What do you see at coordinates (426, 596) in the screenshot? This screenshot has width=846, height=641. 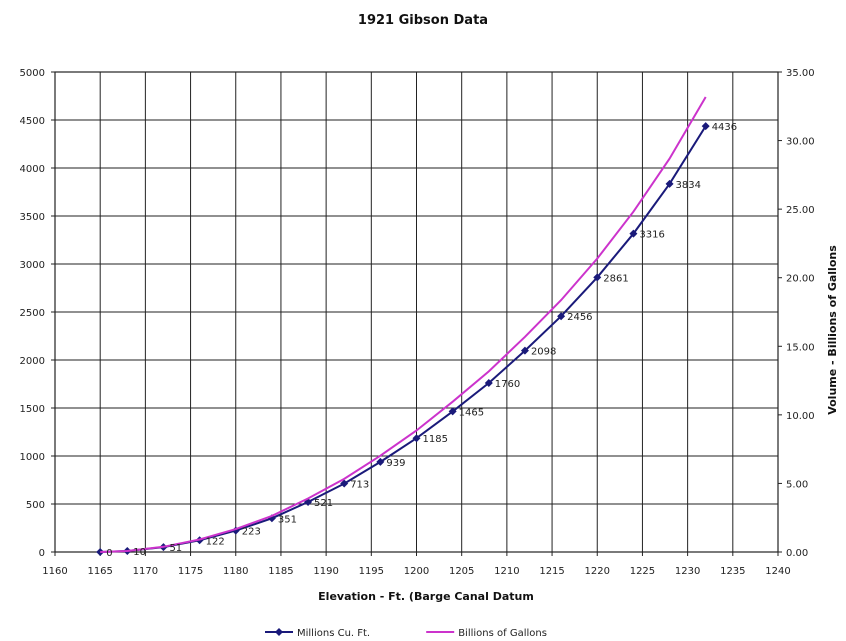 I see `x-axis-title: Elevation - Ft. (Barge Canal Datum` at bounding box center [426, 596].